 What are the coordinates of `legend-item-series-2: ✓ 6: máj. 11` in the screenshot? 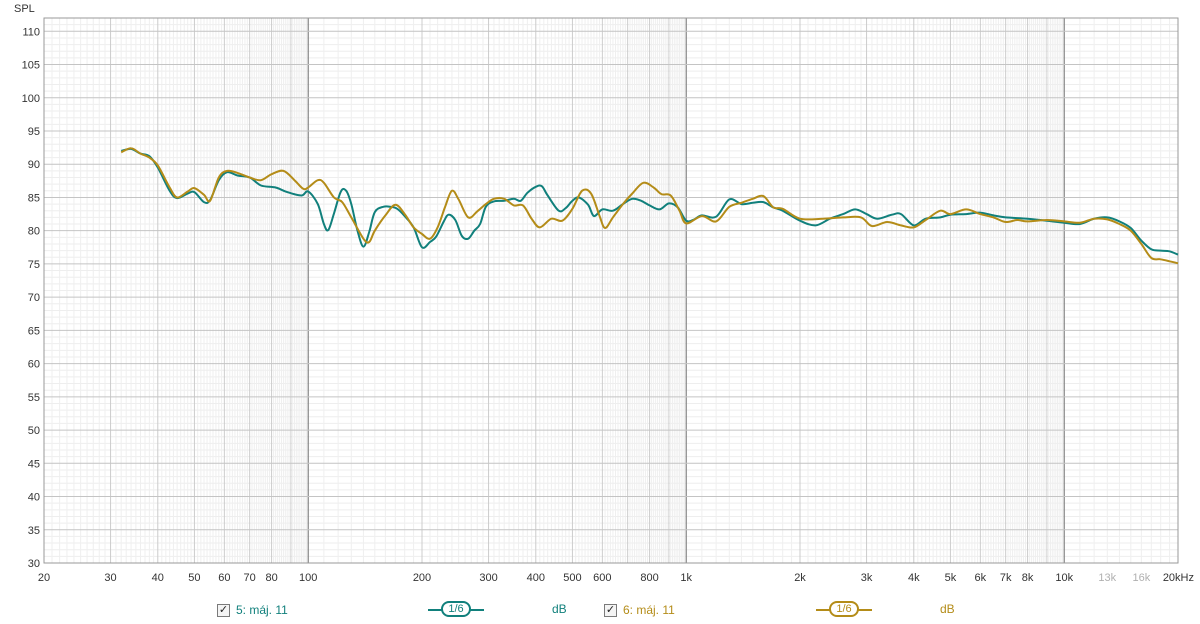 It's located at (639, 610).